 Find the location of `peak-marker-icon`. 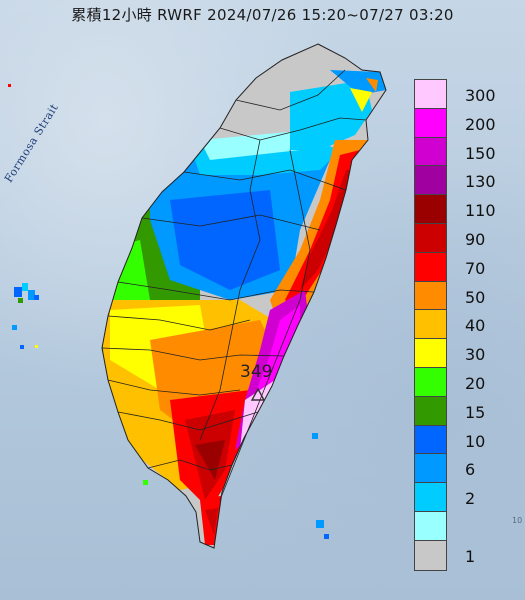

peak-marker-icon is located at coordinates (258, 394).